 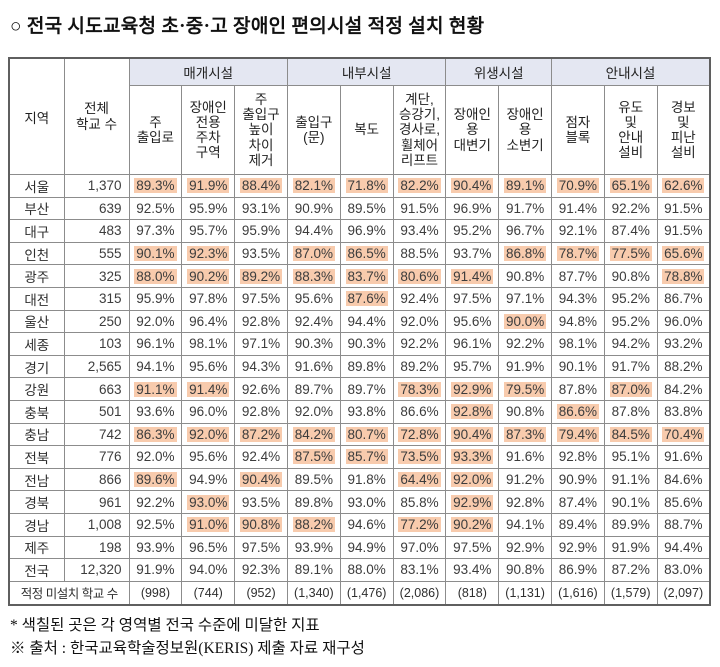 I want to click on school-count-cell: 501, so click(x=96, y=411).